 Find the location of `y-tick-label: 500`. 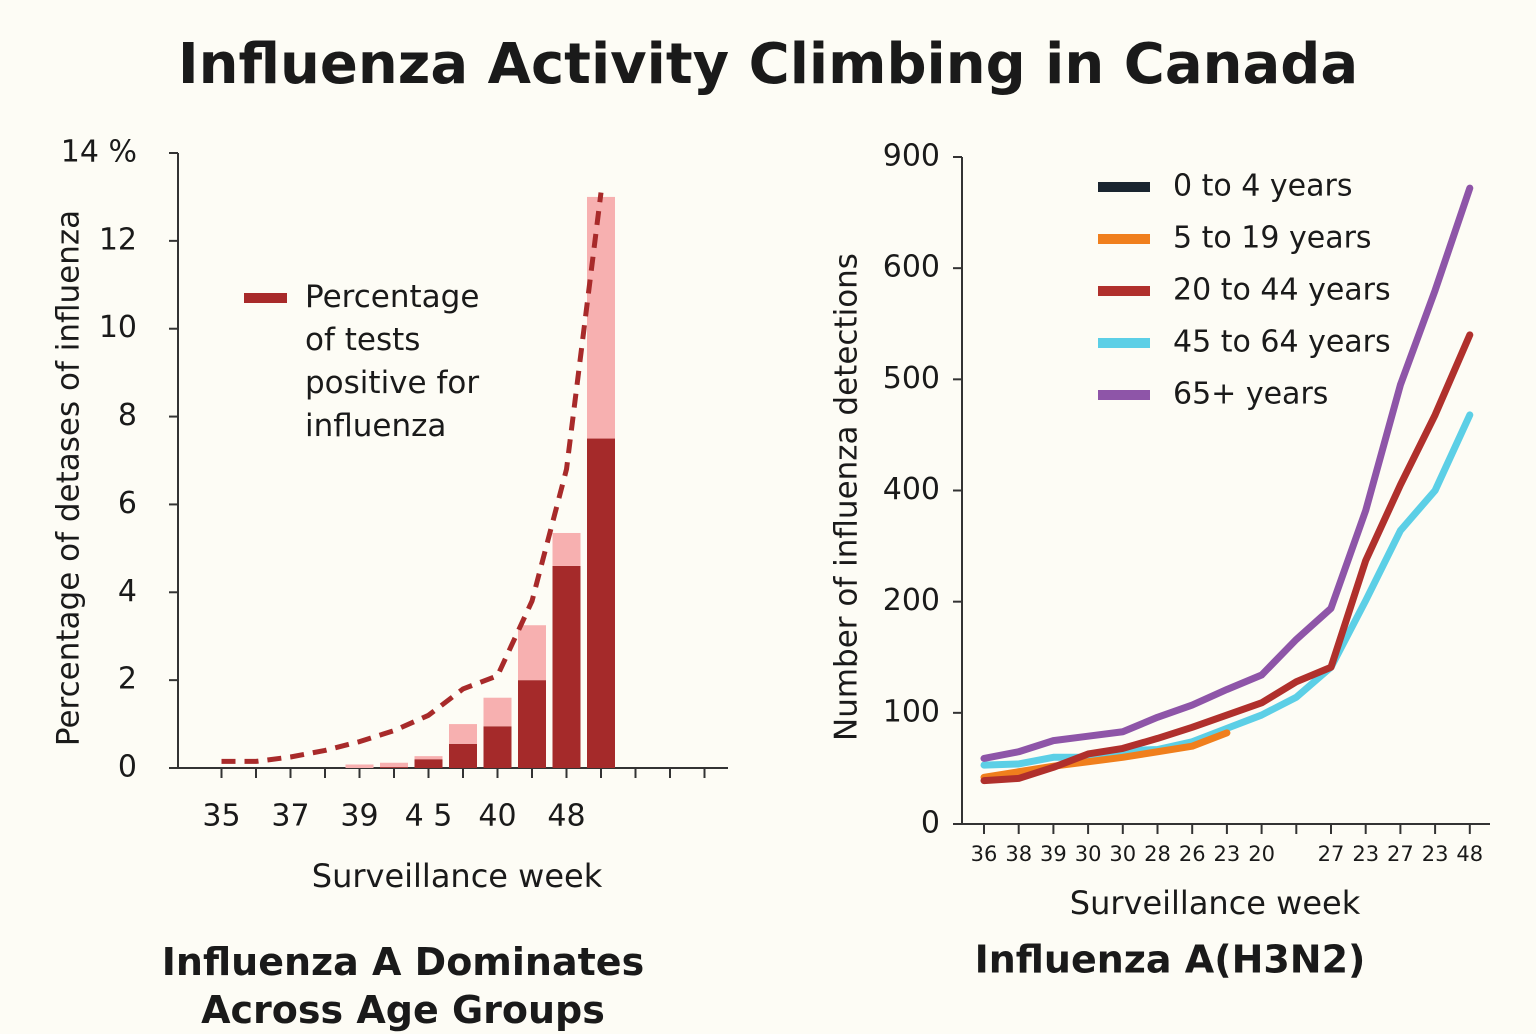

y-tick-label: 500 is located at coordinates (911, 378).